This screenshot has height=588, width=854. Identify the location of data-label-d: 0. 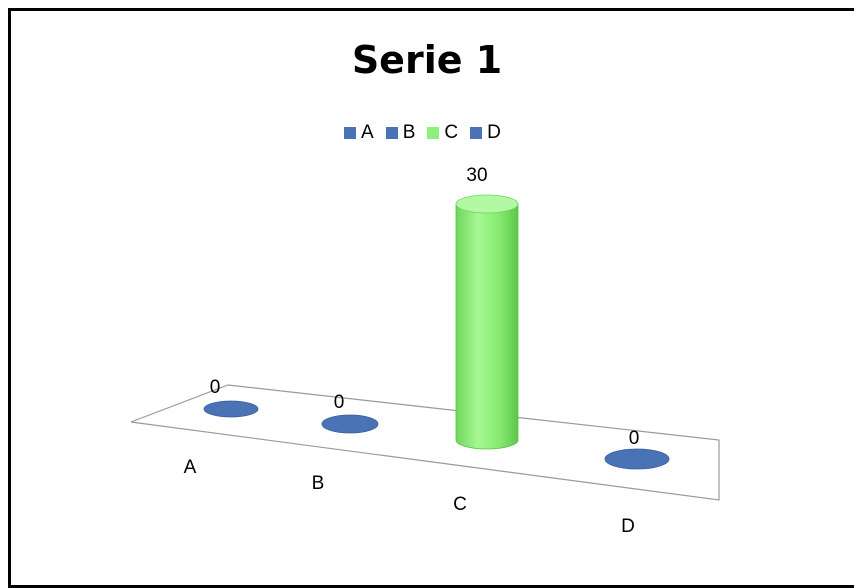
(634, 438).